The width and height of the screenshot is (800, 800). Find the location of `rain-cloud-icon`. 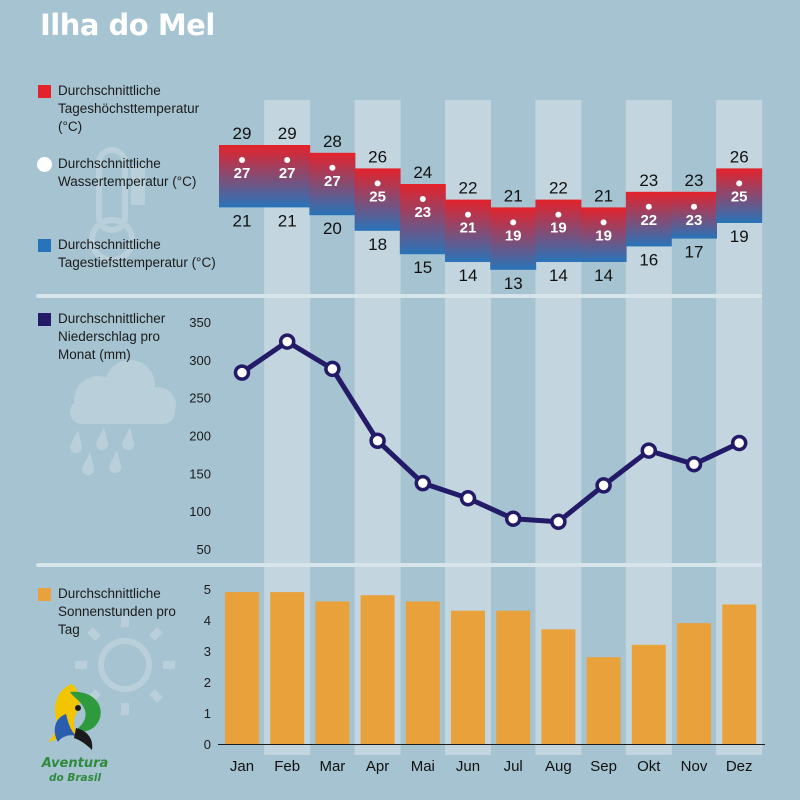

rain-cloud-icon is located at coordinates (123, 418).